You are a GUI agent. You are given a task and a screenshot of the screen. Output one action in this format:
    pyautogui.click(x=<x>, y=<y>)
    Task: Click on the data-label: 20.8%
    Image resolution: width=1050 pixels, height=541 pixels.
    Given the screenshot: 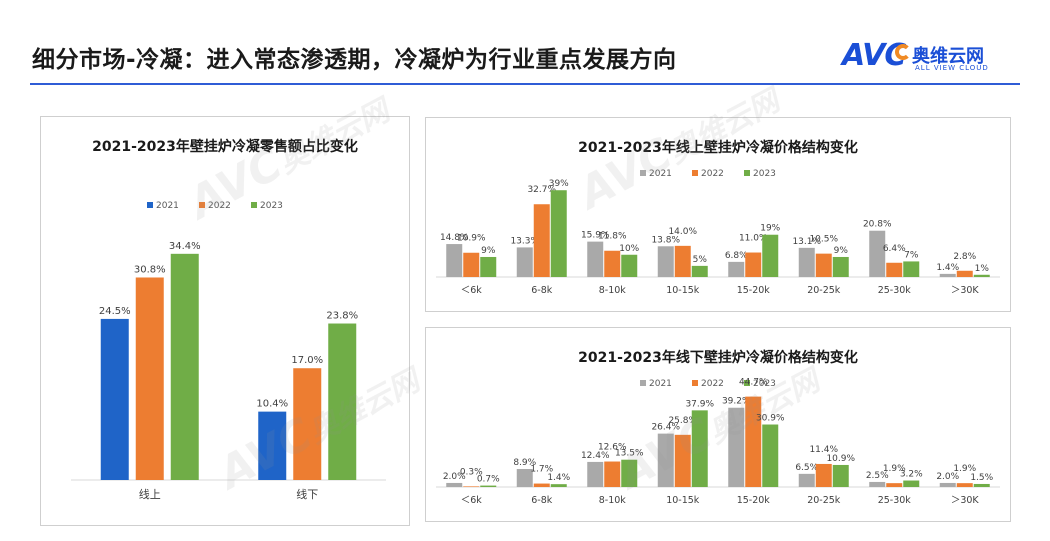 What is the action you would take?
    pyautogui.click(x=877, y=225)
    